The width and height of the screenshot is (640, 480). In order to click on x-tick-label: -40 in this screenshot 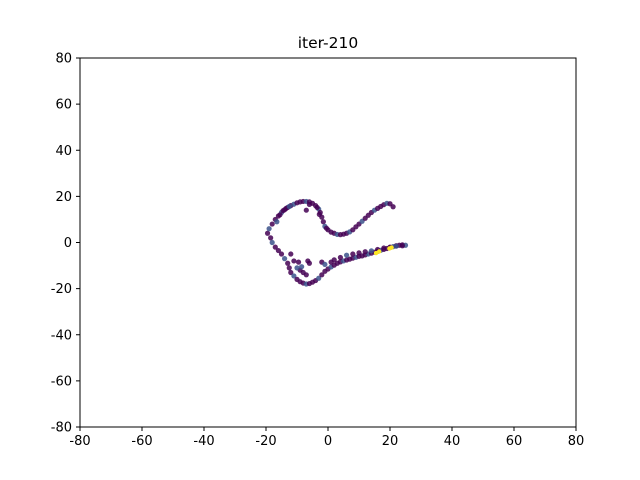, I will do `click(203, 441)`.